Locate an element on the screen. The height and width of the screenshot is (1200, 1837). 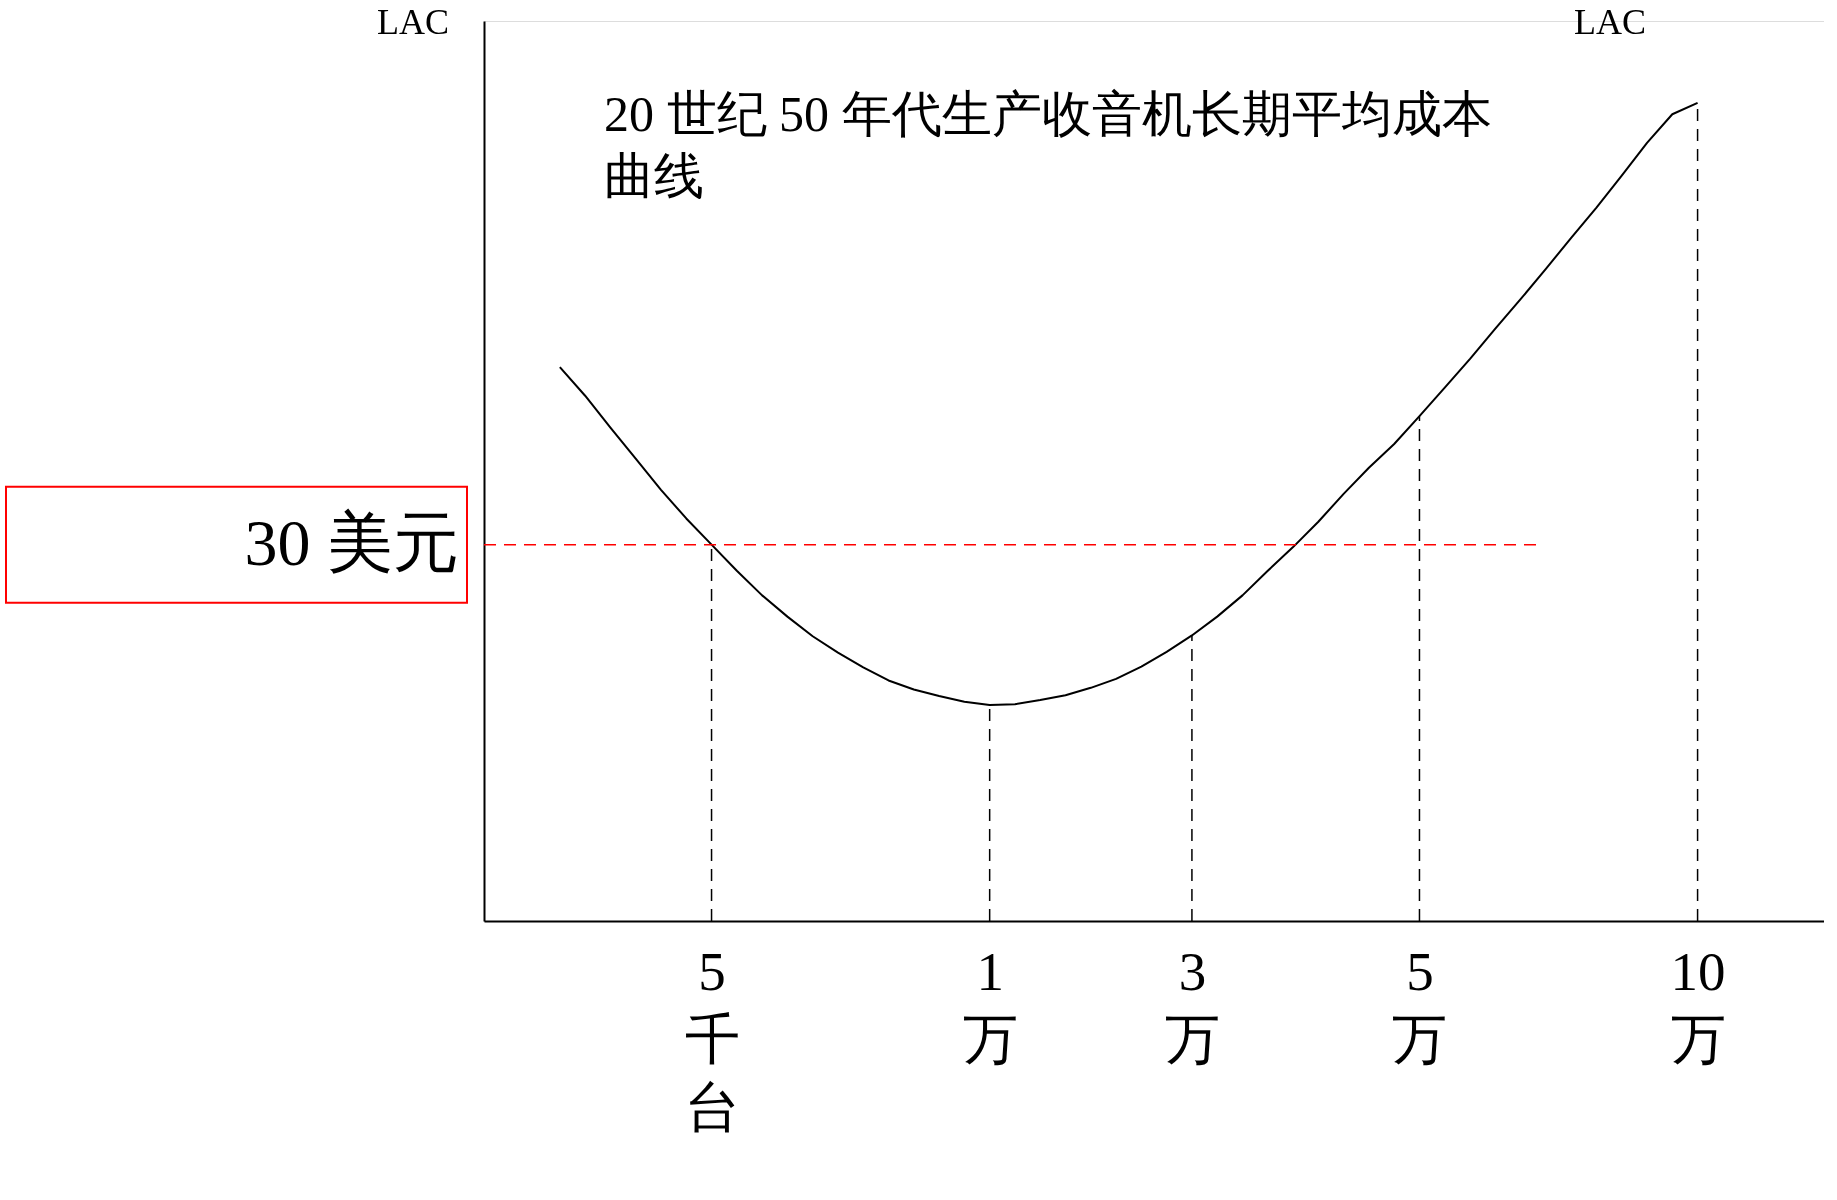
x-tick-label: 5千台 is located at coordinates (712, 1039).